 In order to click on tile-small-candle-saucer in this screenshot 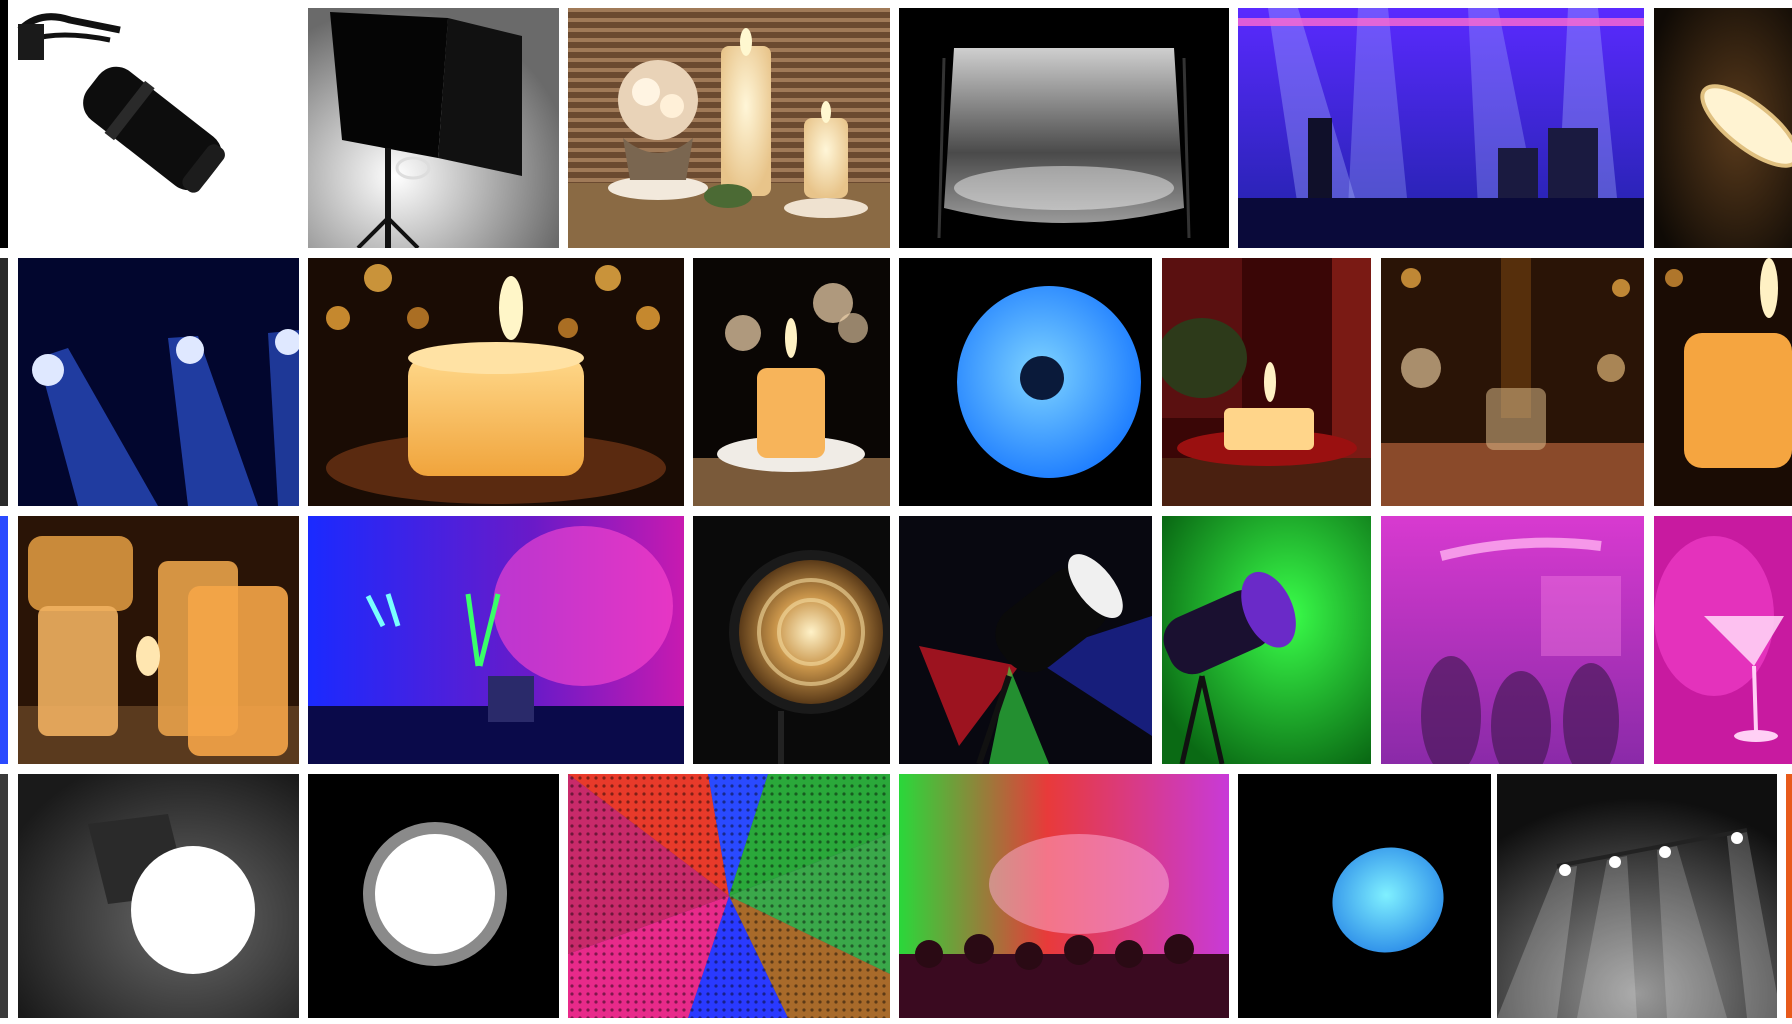, I will do `click(791, 382)`.